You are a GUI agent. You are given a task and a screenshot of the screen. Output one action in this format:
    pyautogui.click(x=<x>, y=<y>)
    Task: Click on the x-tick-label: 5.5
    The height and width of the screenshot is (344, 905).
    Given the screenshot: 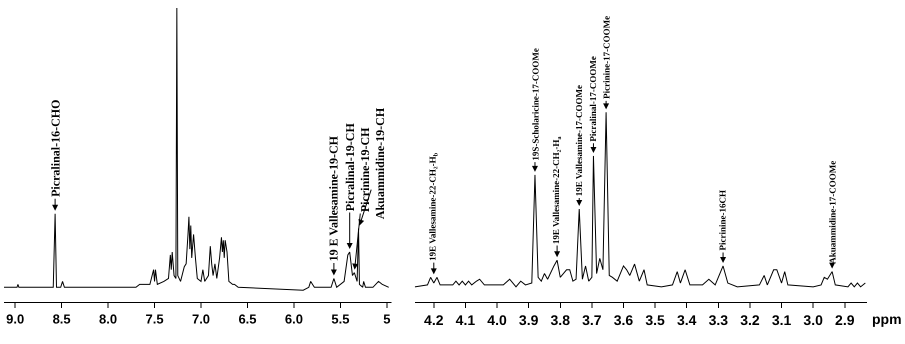 What is the action you would take?
    pyautogui.click(x=340, y=319)
    